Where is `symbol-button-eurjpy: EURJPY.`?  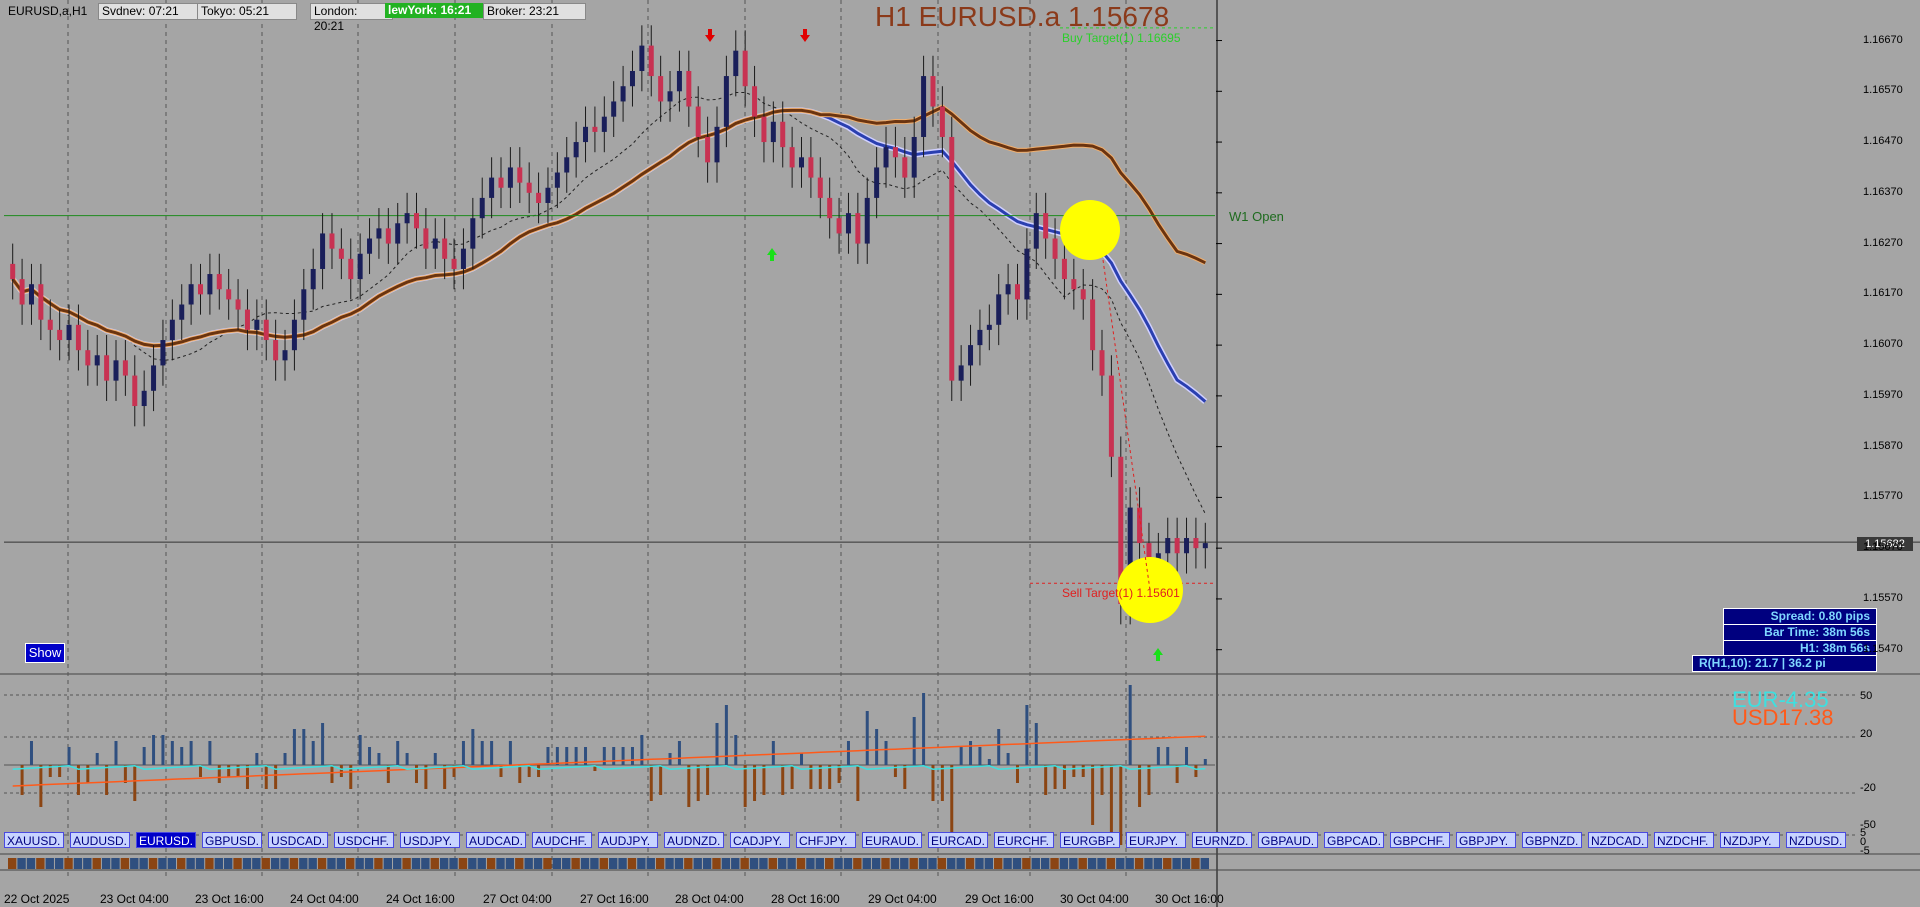 symbol-button-eurjpy: EURJPY. is located at coordinates (1156, 840).